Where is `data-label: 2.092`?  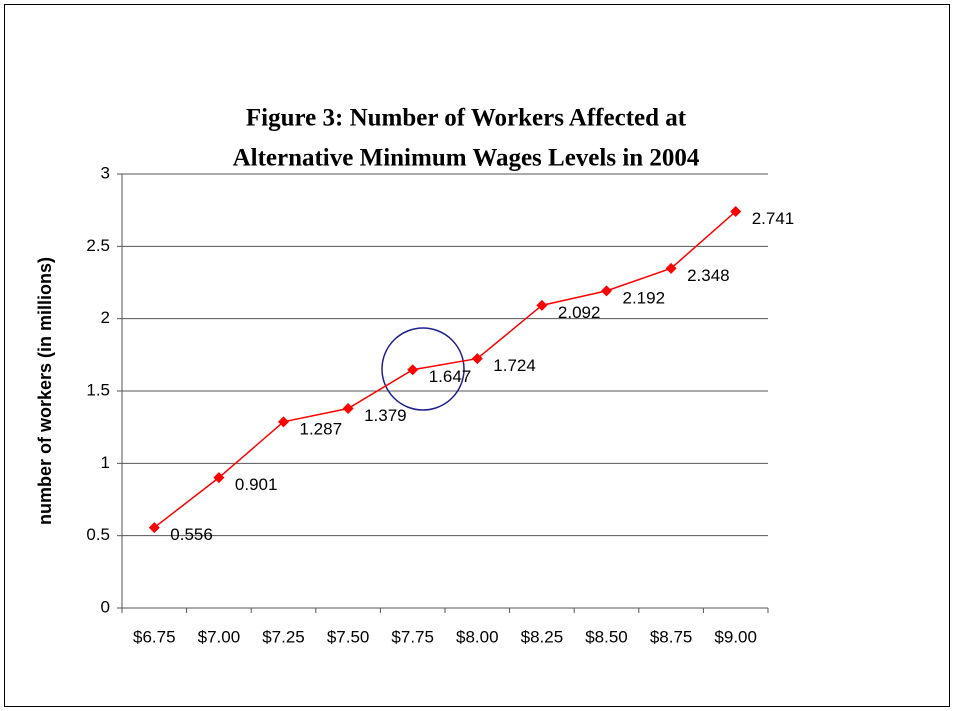
data-label: 2.092 is located at coordinates (579, 312).